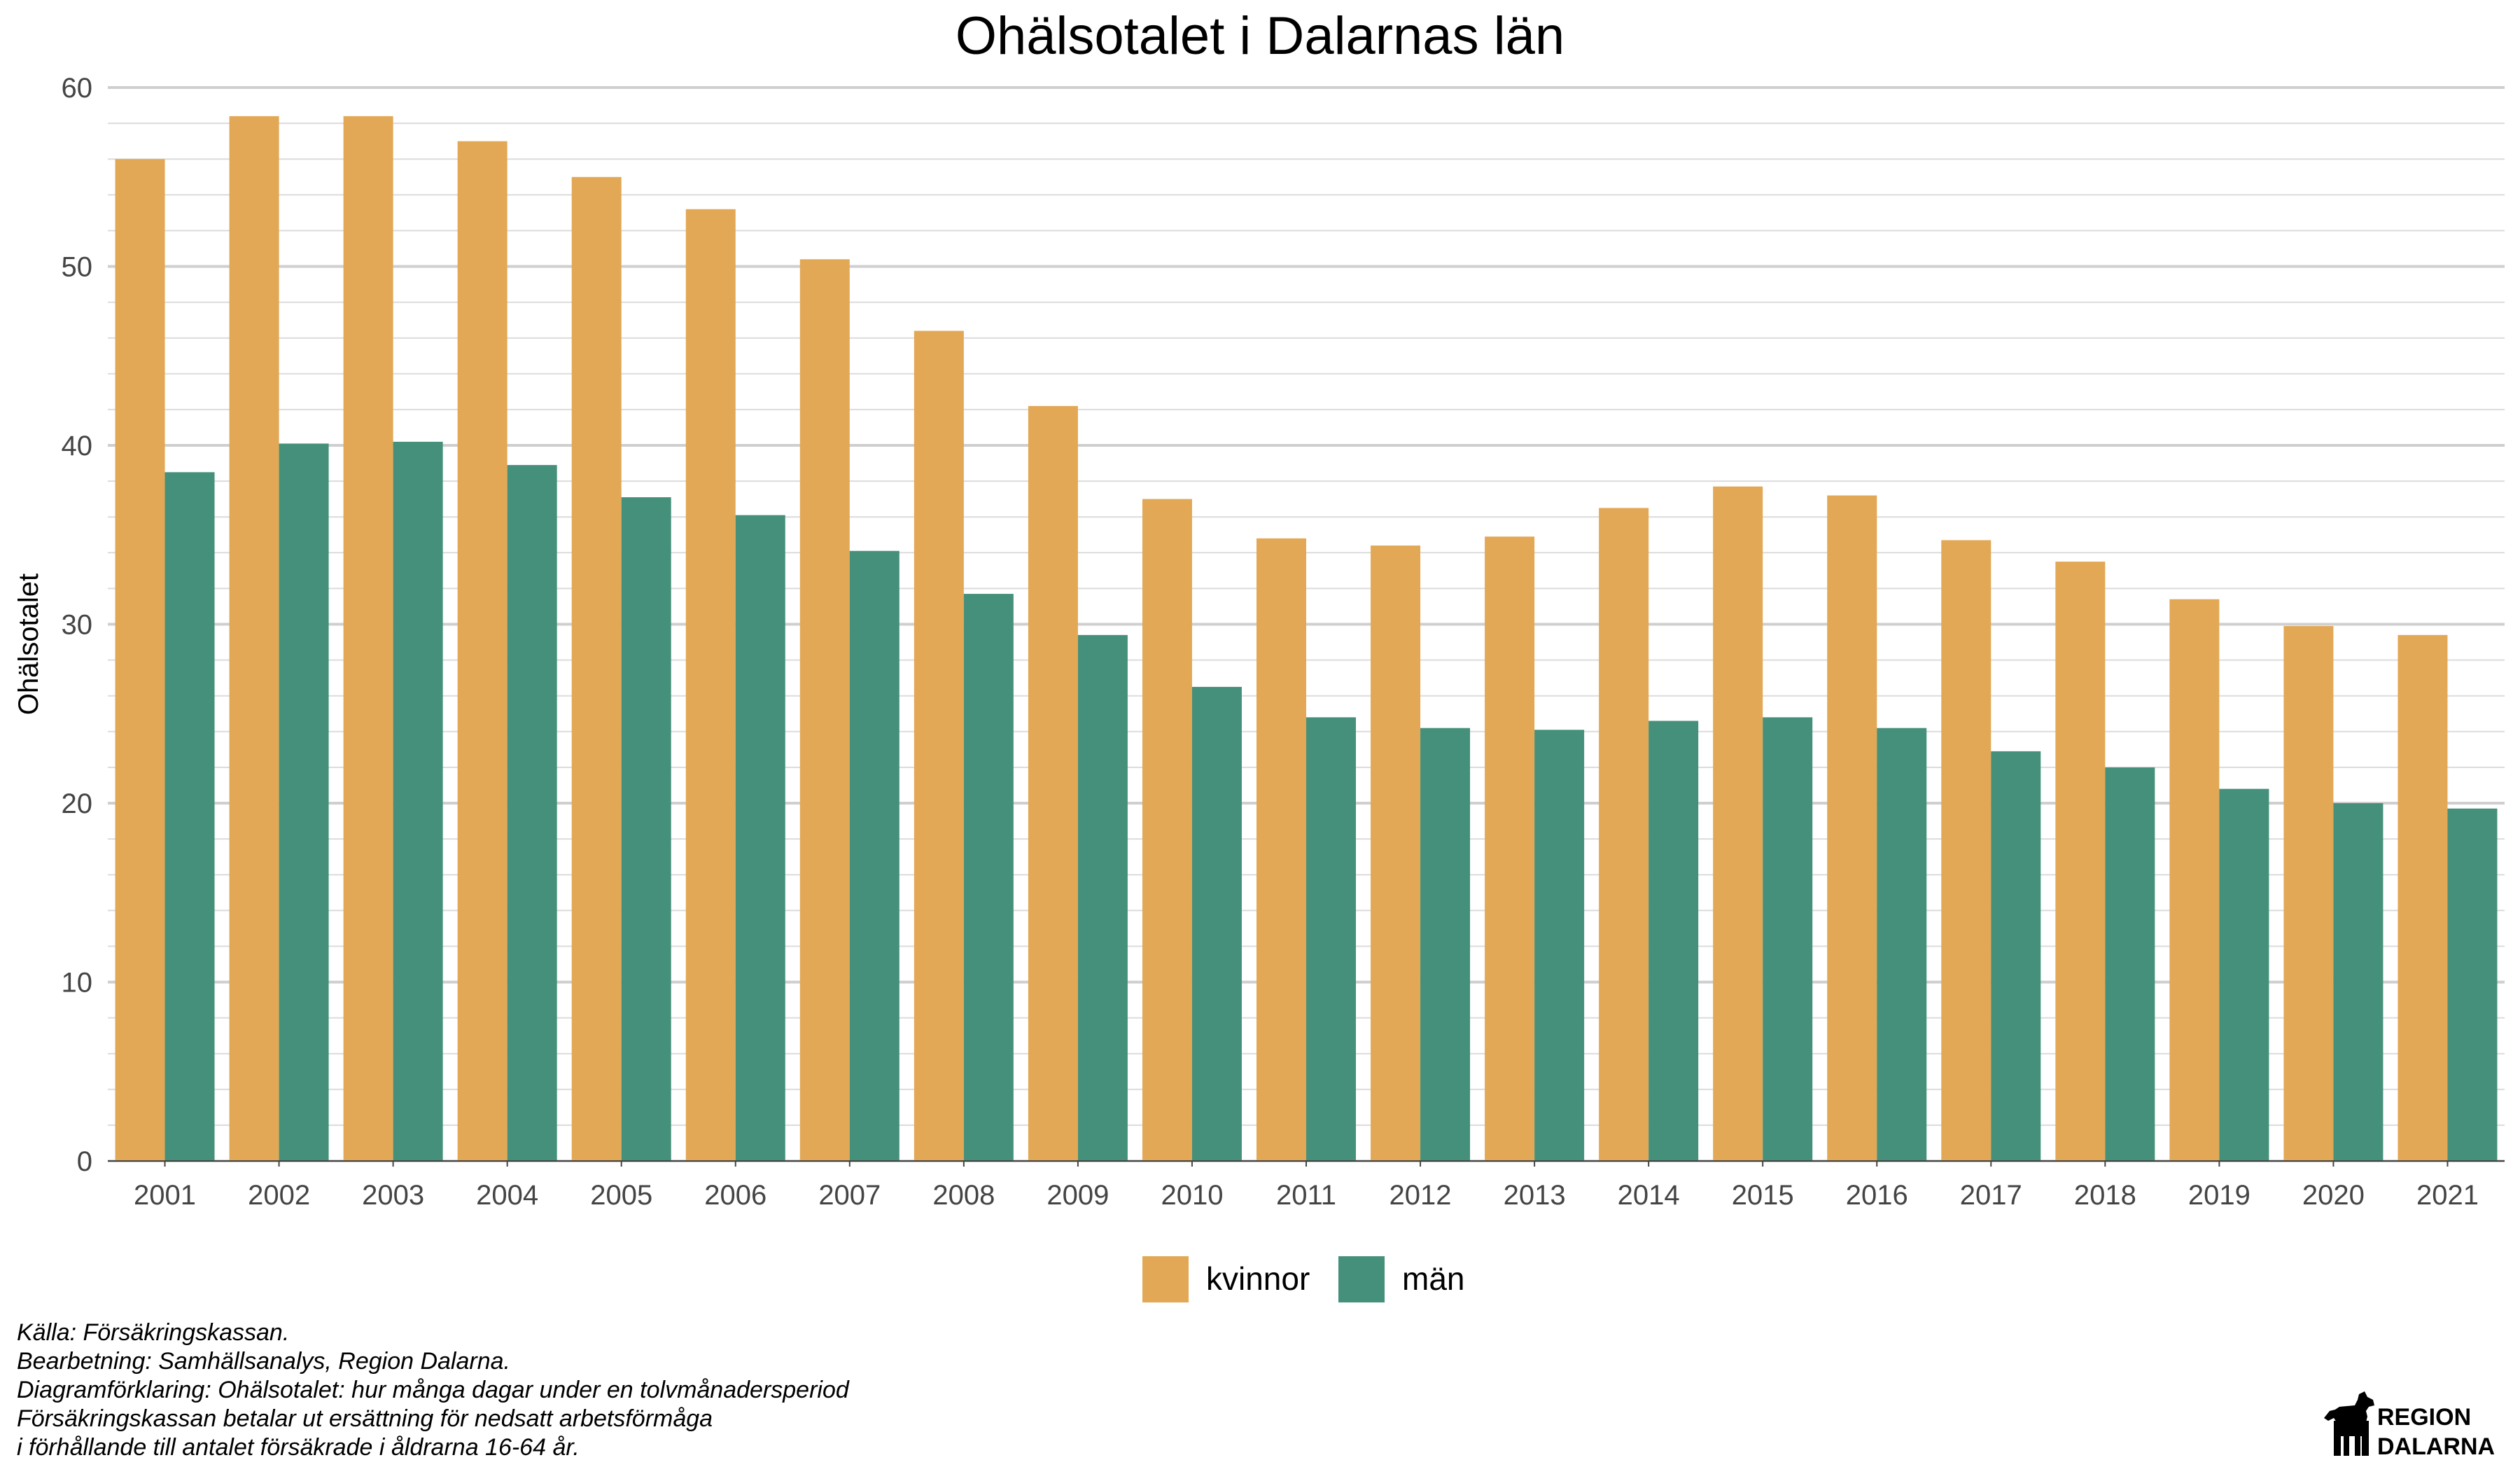 The width and height of the screenshot is (2520, 1474). What do you see at coordinates (1991, 1195) in the screenshot?
I see `x-tick-label: 2017` at bounding box center [1991, 1195].